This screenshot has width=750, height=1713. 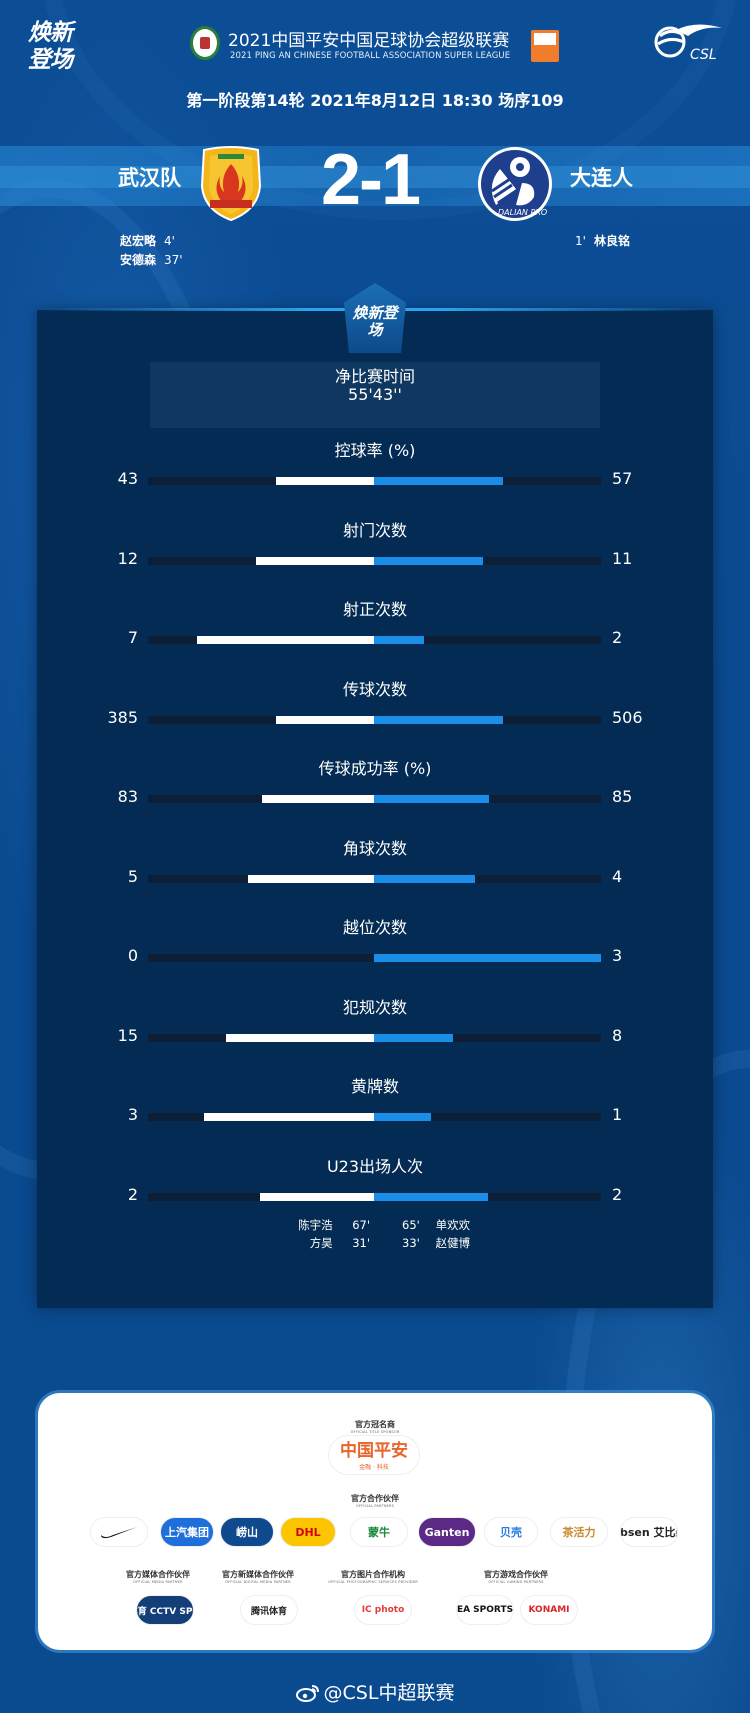 What do you see at coordinates (375, 394) in the screenshot?
I see `net-time-value: 55'43''` at bounding box center [375, 394].